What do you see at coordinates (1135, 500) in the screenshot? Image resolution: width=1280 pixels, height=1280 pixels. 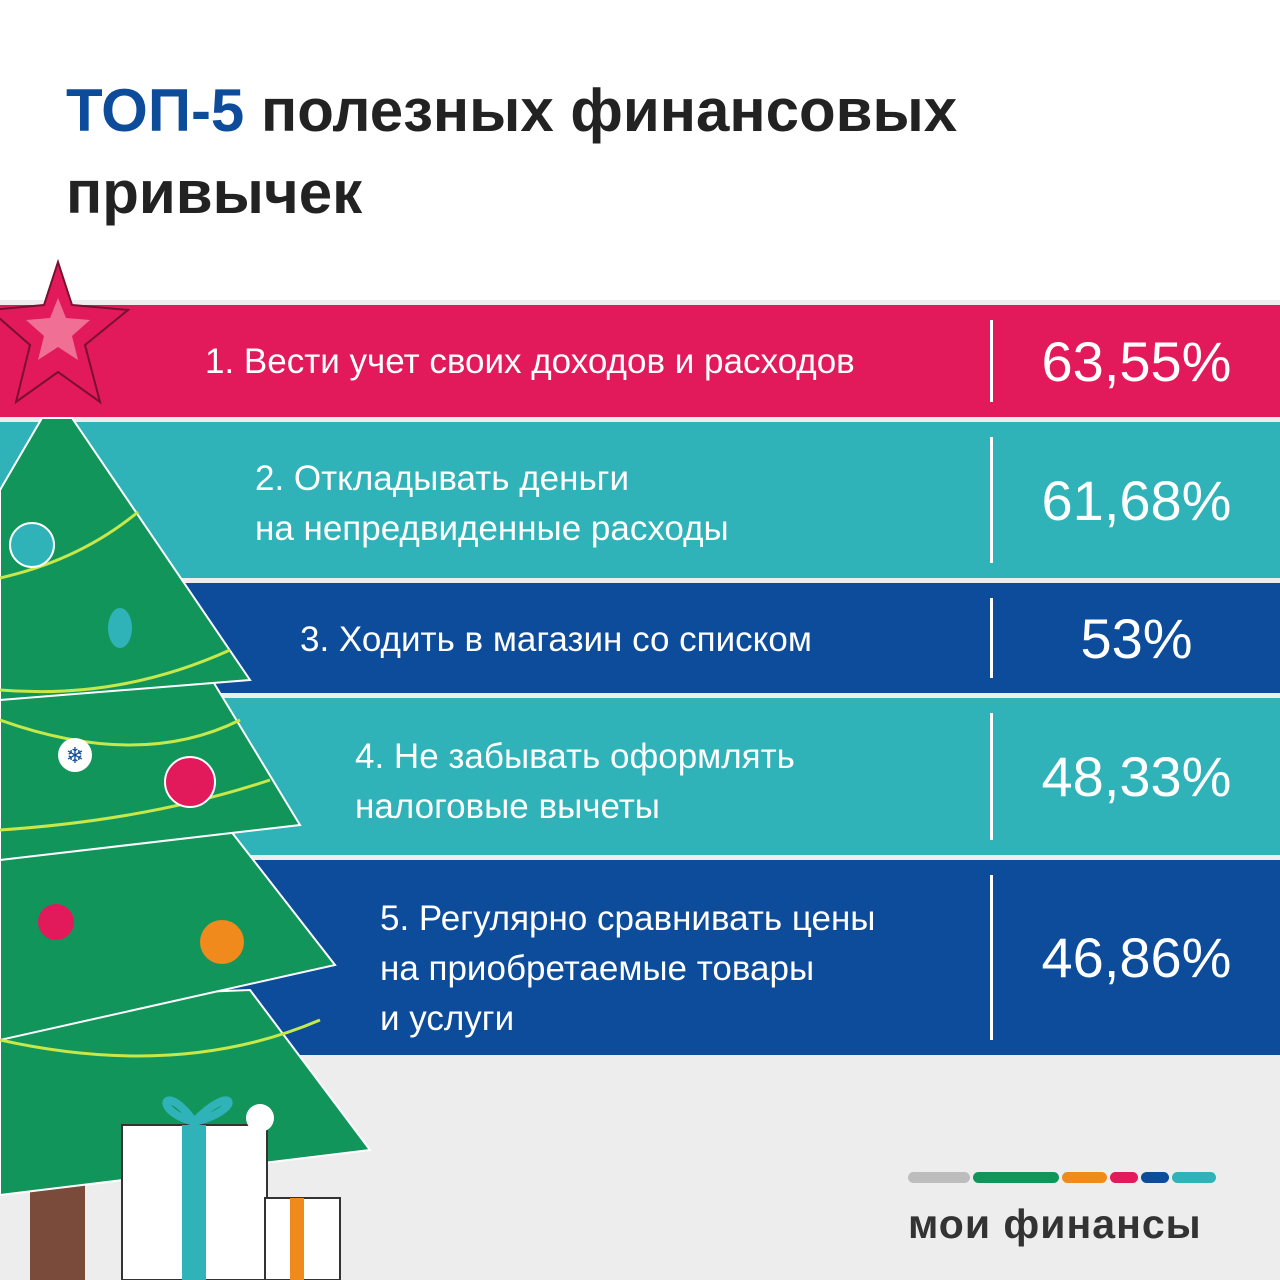 I see `habit-percent: 61,68%` at bounding box center [1135, 500].